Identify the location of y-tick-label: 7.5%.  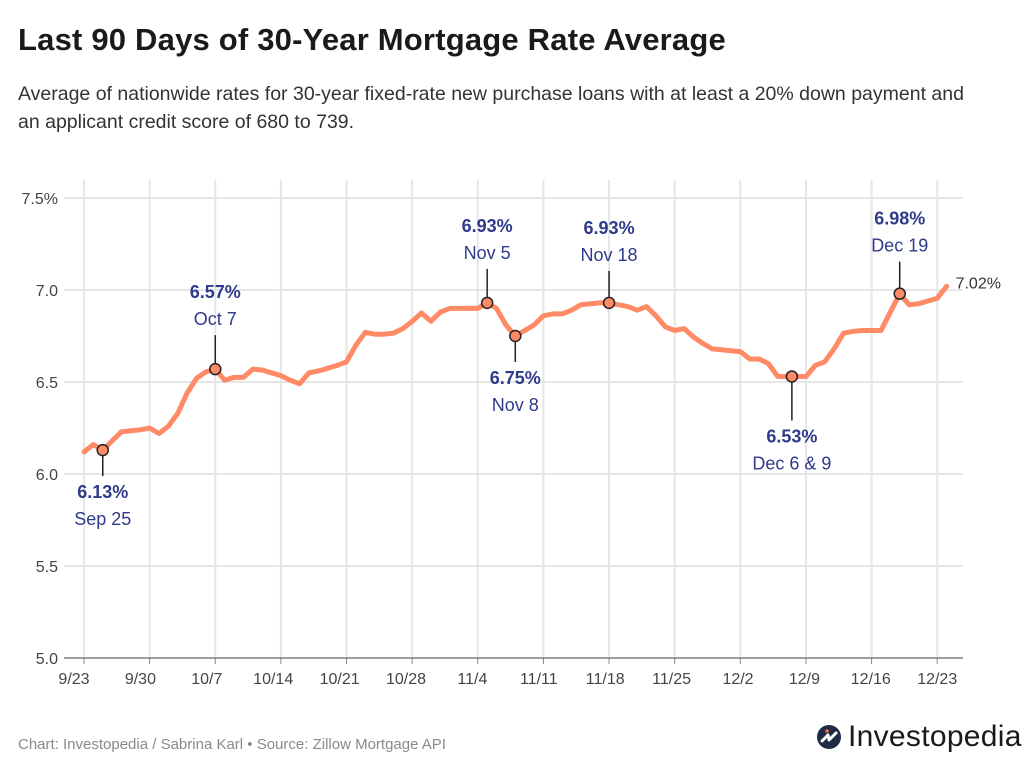
(40, 199).